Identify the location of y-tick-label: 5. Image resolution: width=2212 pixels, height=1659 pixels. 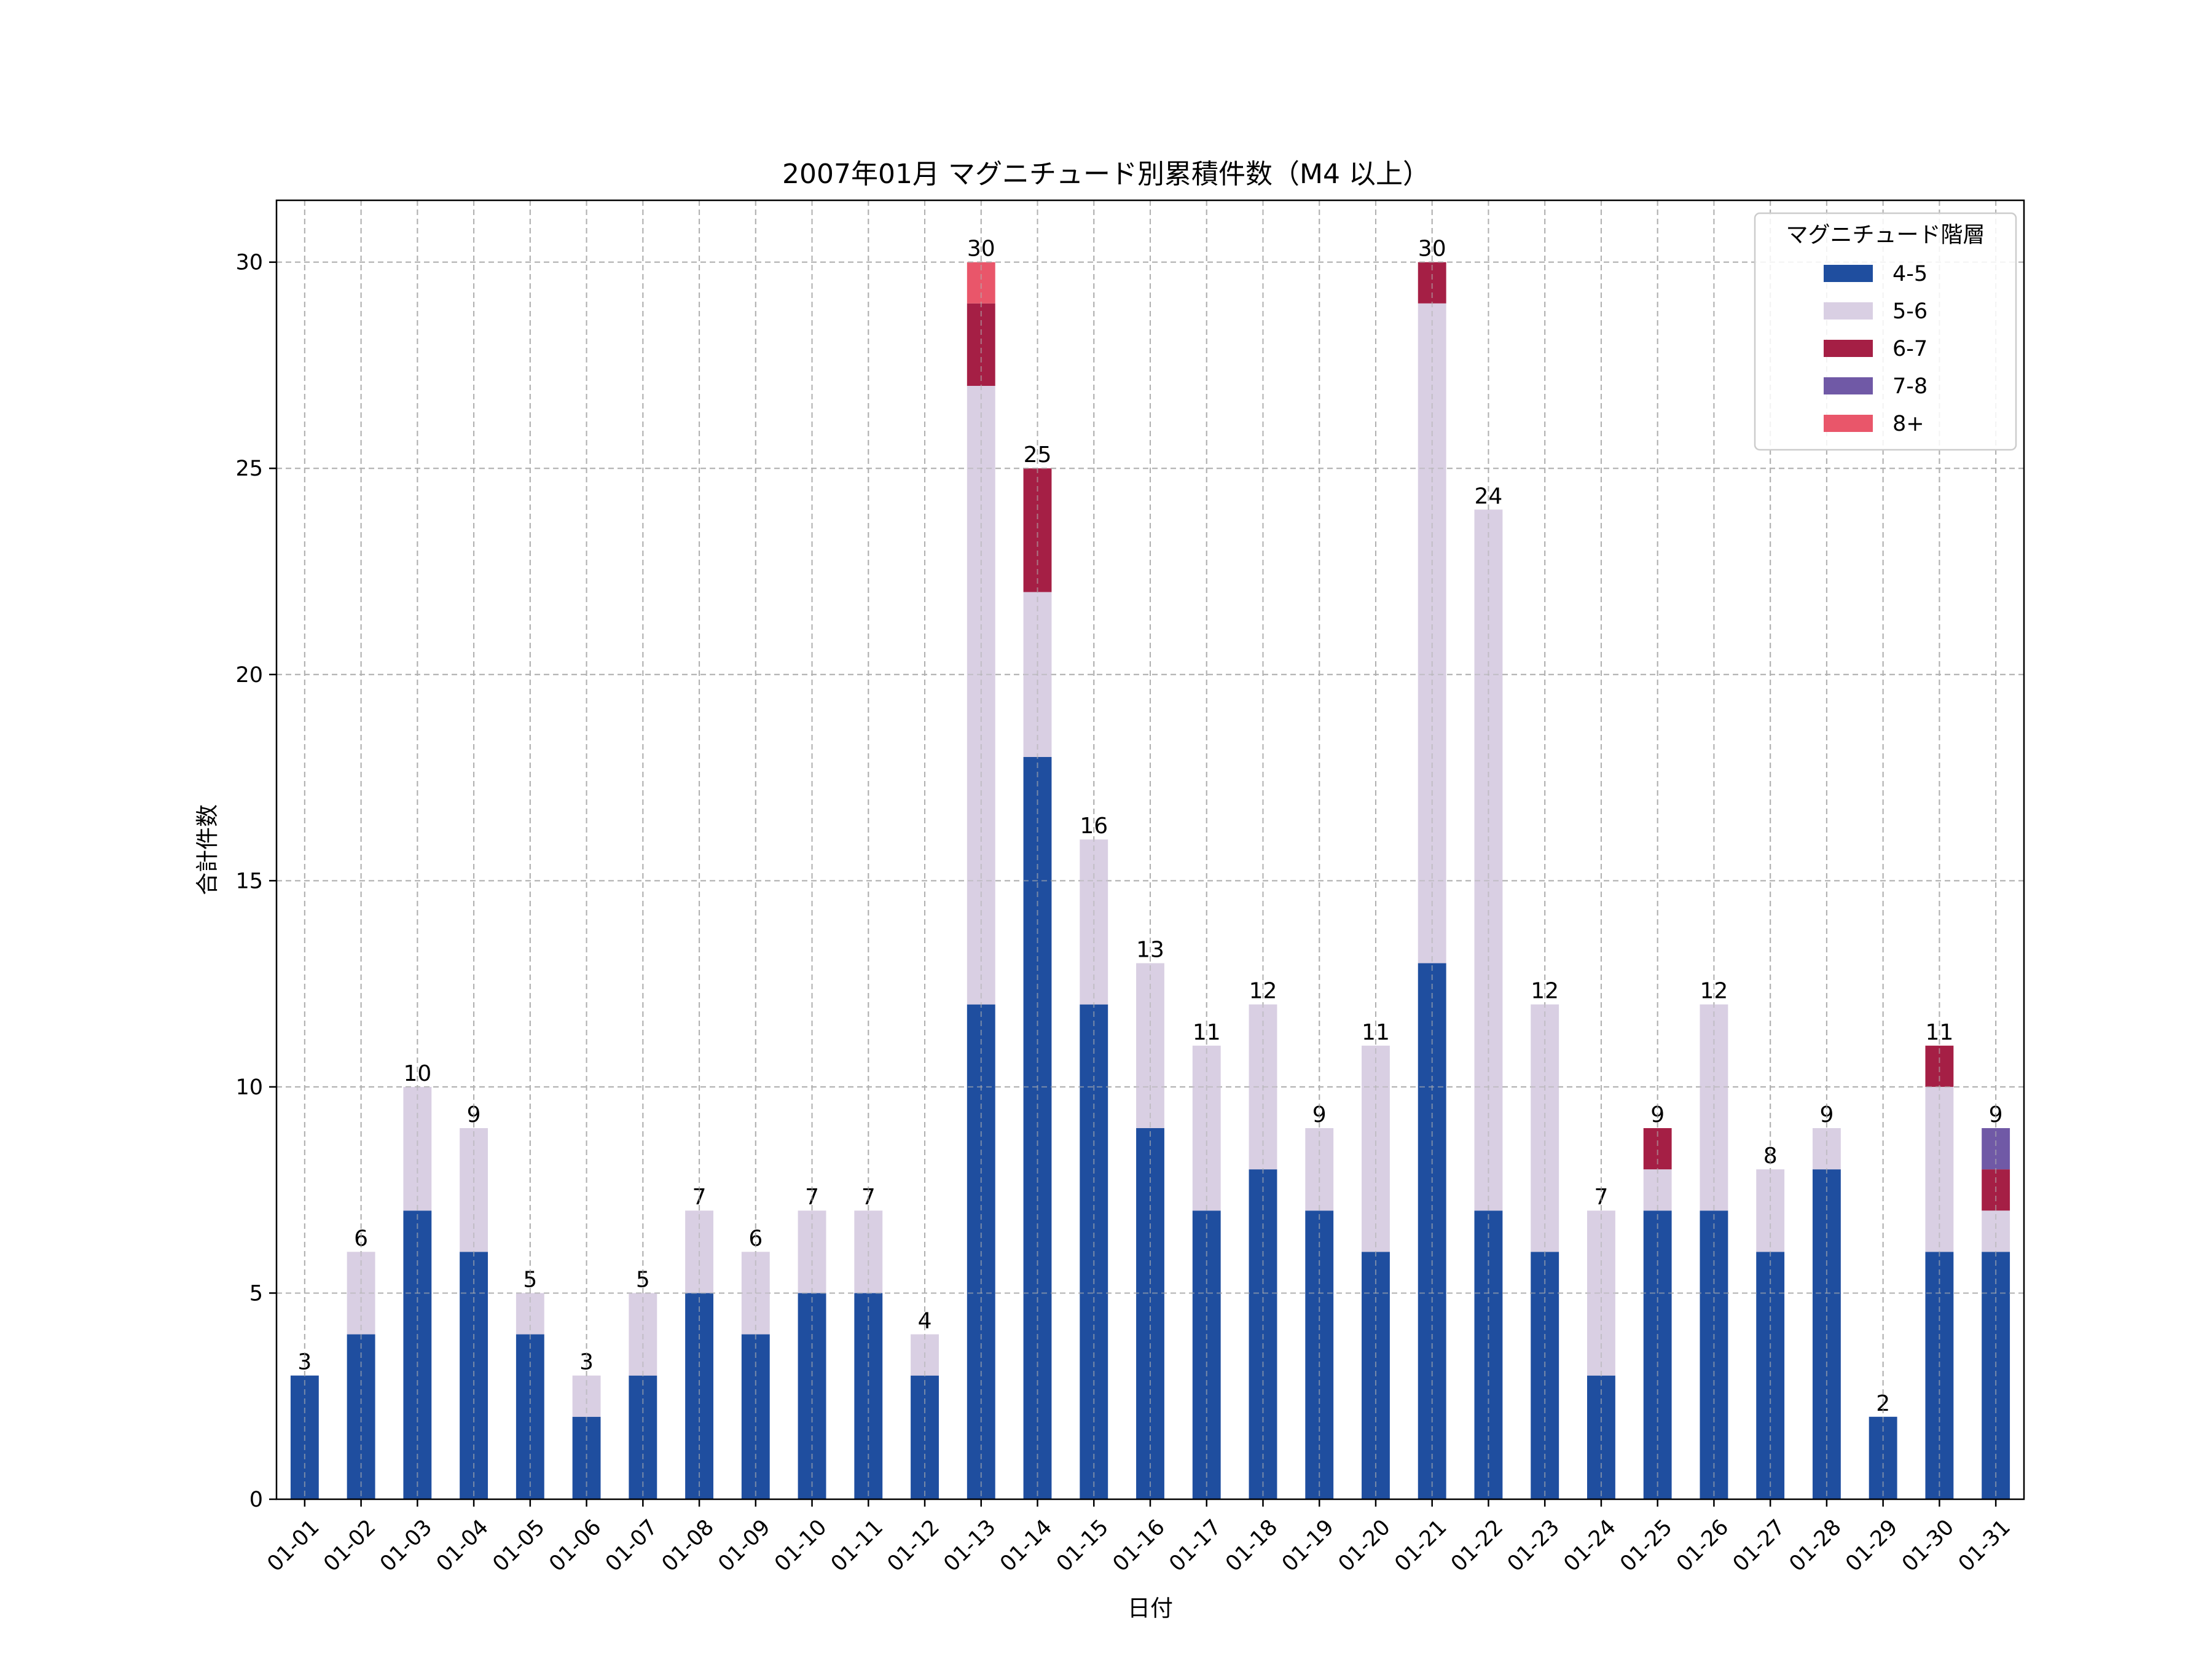
(256, 1293).